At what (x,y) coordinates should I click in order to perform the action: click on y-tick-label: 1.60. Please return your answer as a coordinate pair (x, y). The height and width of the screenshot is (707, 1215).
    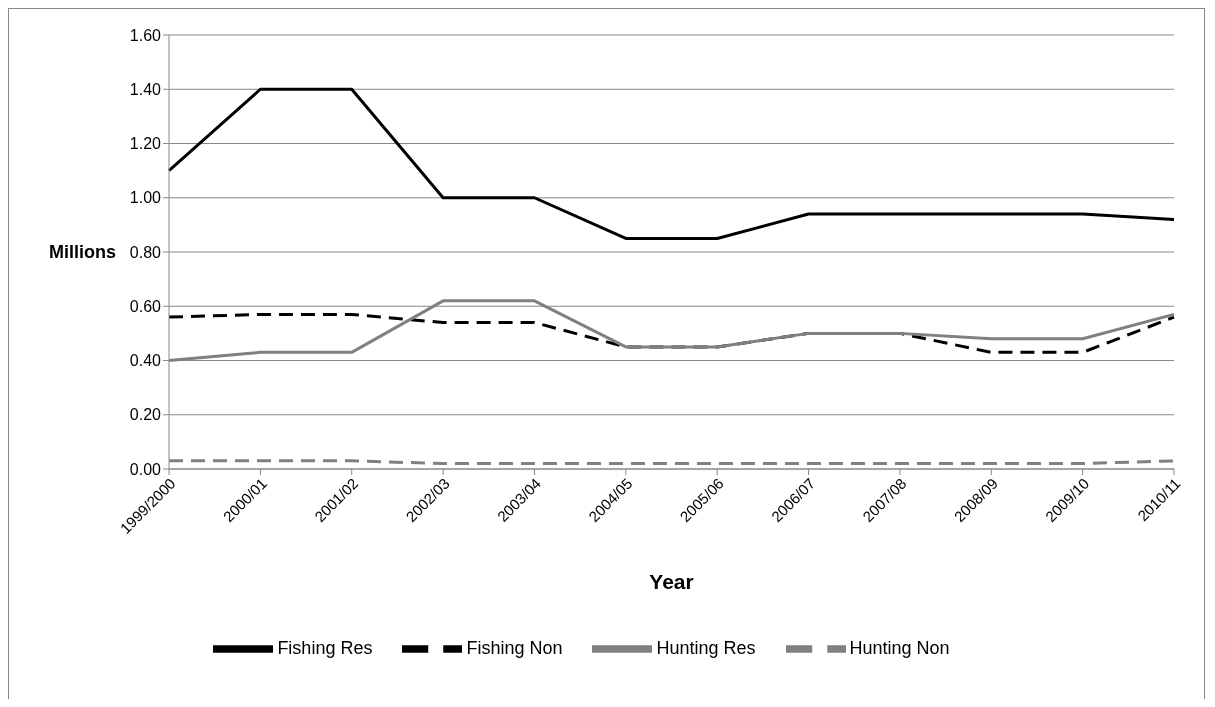
    Looking at the image, I should click on (145, 35).